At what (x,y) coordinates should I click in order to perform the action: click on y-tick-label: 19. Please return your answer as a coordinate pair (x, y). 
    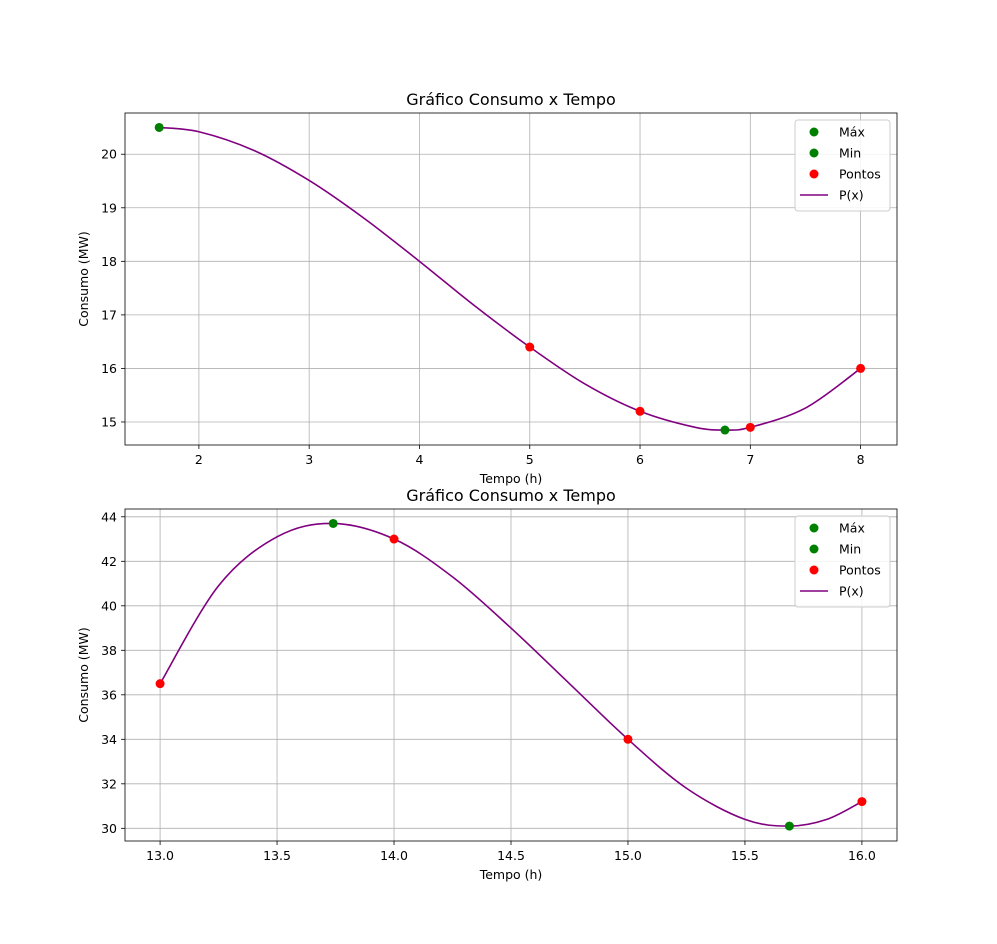
    Looking at the image, I should click on (109, 207).